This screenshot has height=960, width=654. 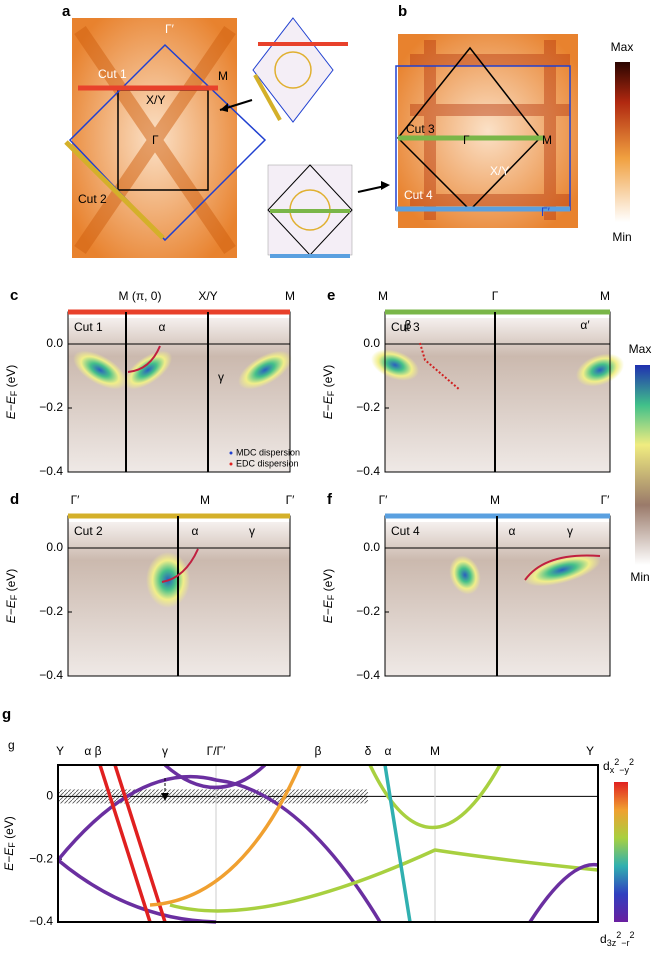 I want to click on legend-label: EDC dispersion, so click(x=267, y=463).